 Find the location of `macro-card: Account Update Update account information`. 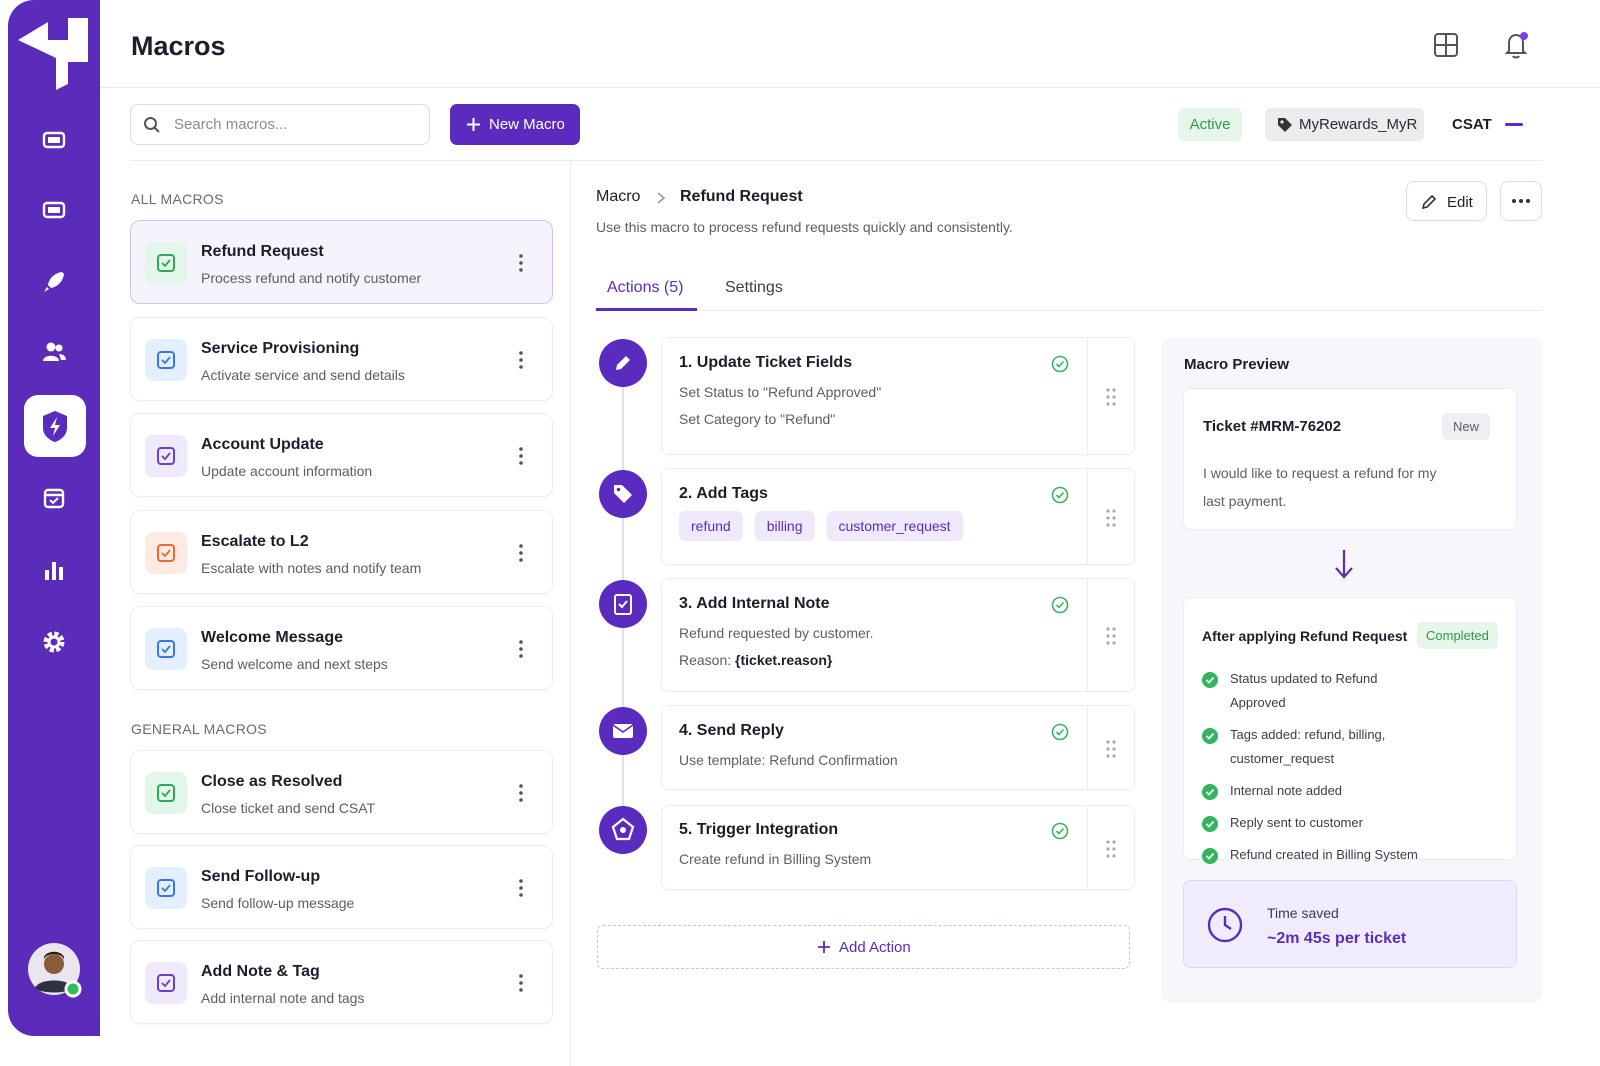

macro-card: Account Update Update account information is located at coordinates (341, 455).